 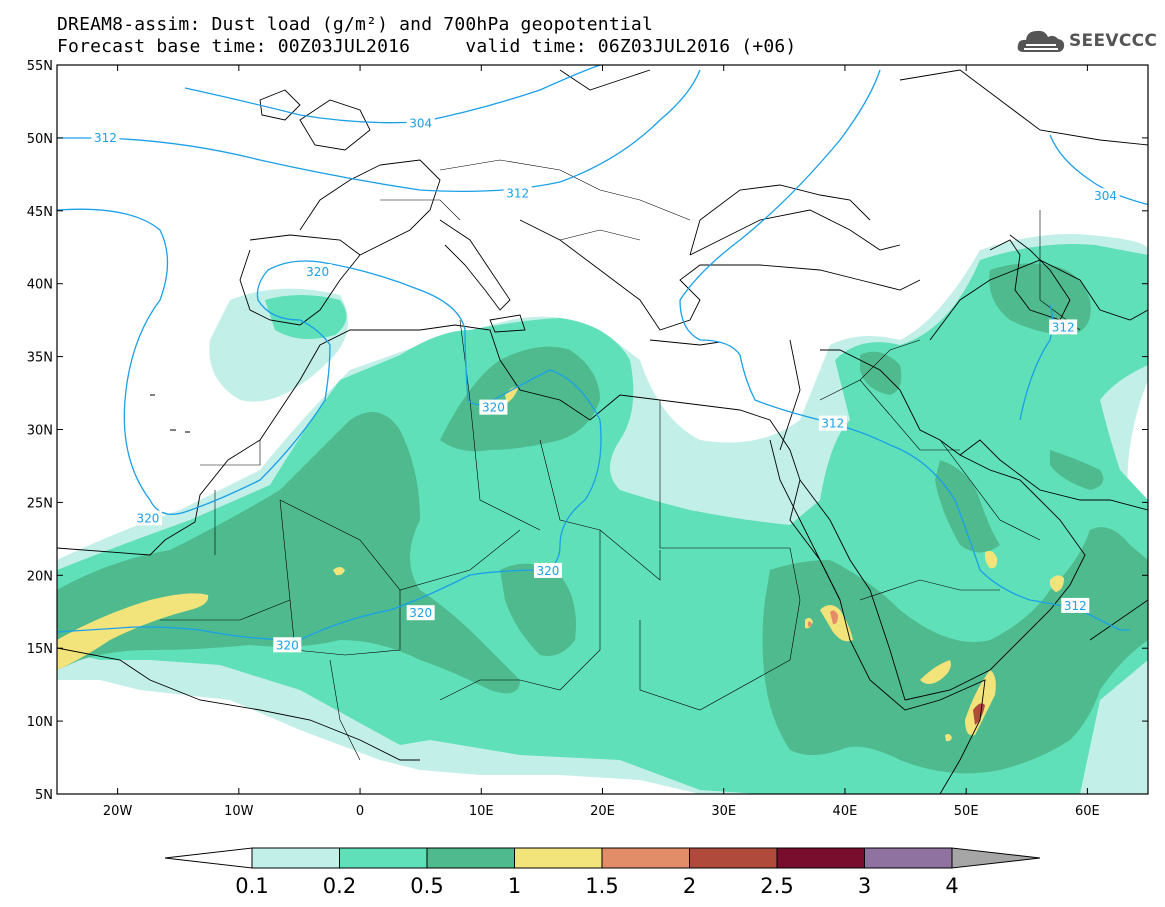 What do you see at coordinates (239, 811) in the screenshot?
I see `lon-tick-label: 10W` at bounding box center [239, 811].